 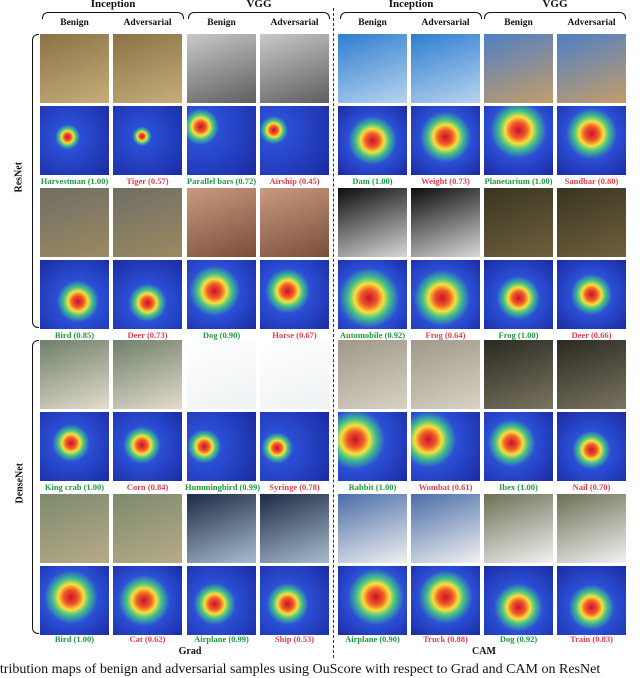 I want to click on header-vgg-right: VGG, so click(x=555, y=5).